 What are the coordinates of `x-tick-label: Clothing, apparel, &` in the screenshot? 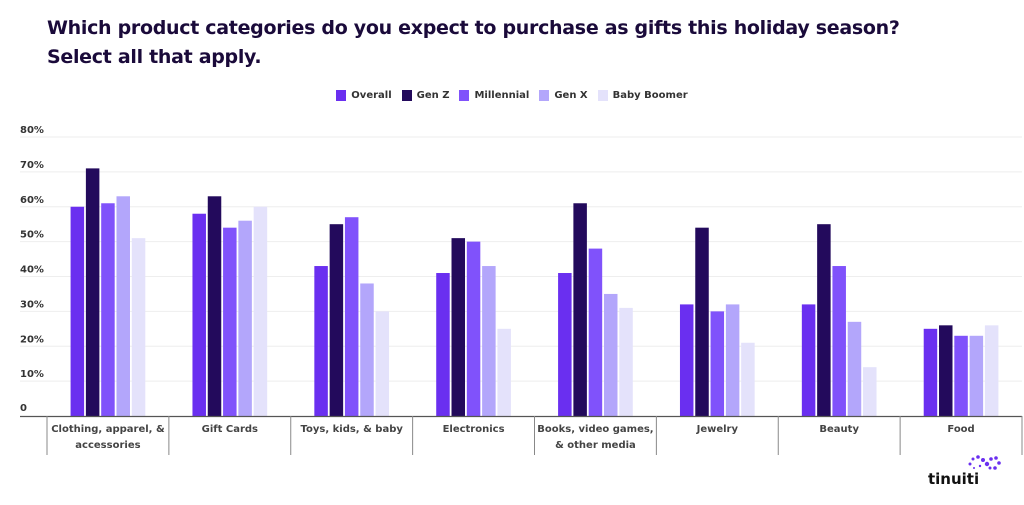 It's located at (108, 429).